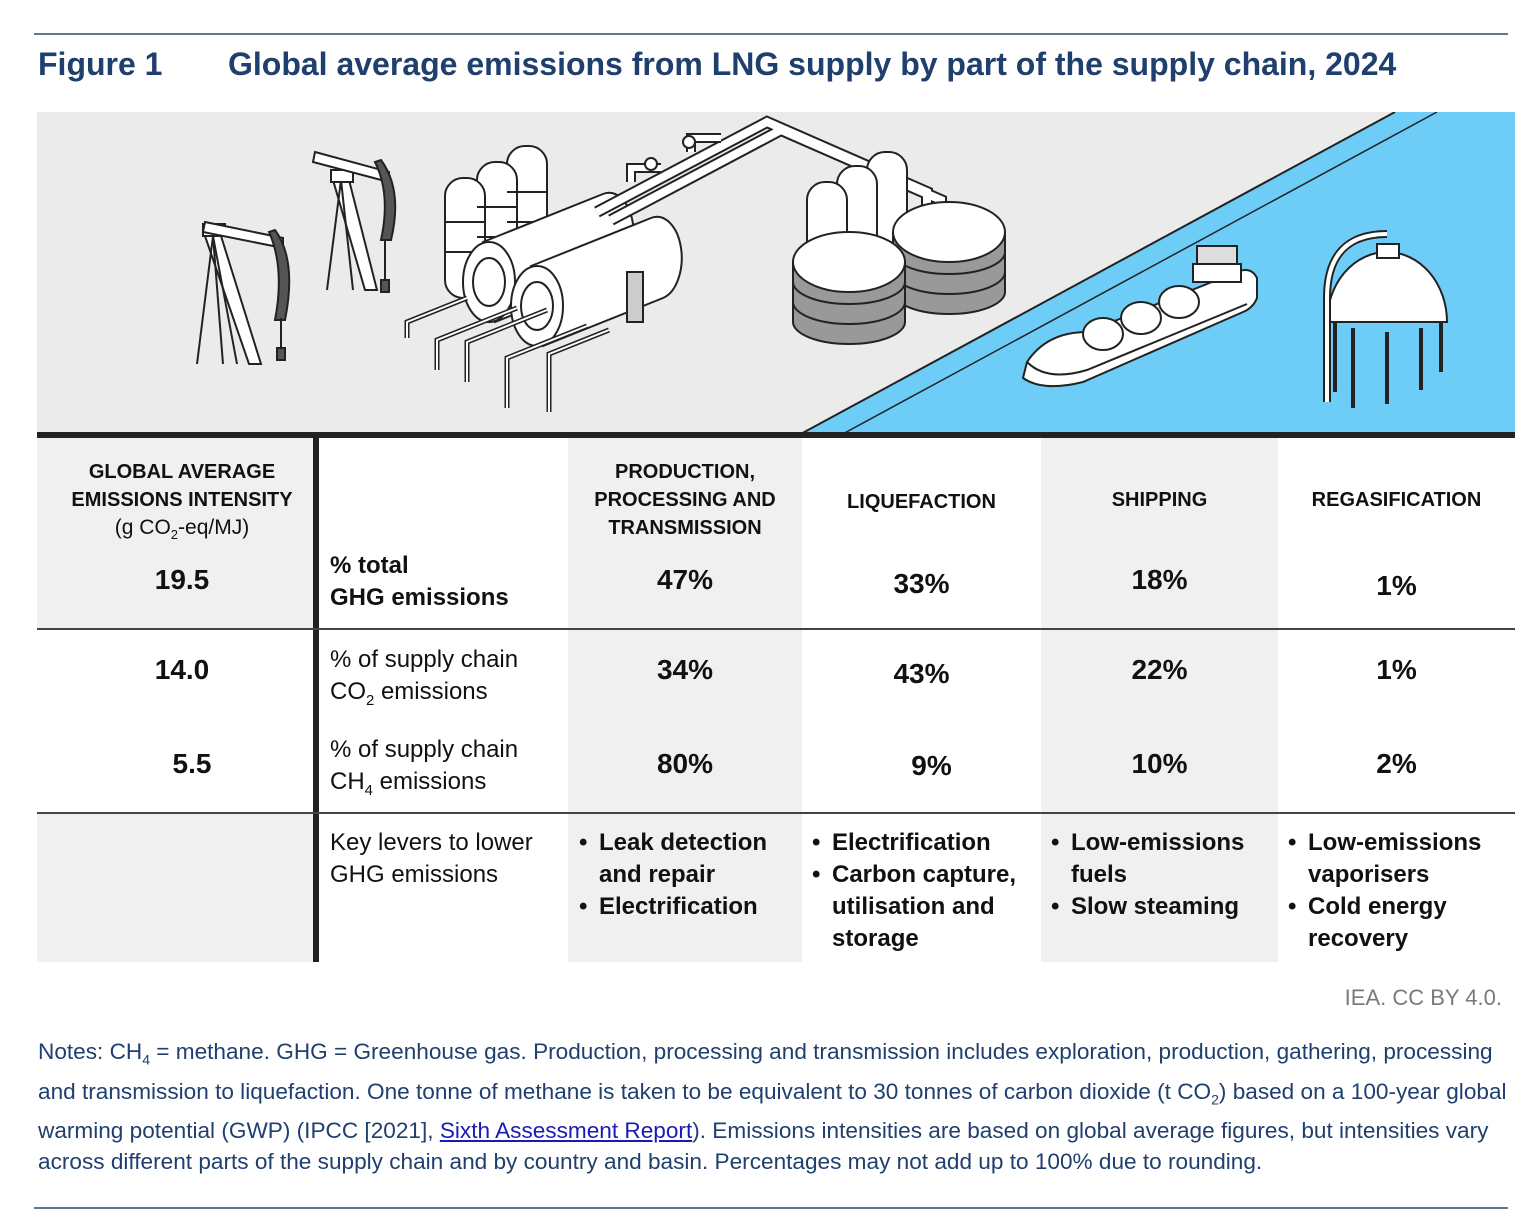 This screenshot has height=1228, width=1538. What do you see at coordinates (921, 673) in the screenshot?
I see `value-cell: 43%` at bounding box center [921, 673].